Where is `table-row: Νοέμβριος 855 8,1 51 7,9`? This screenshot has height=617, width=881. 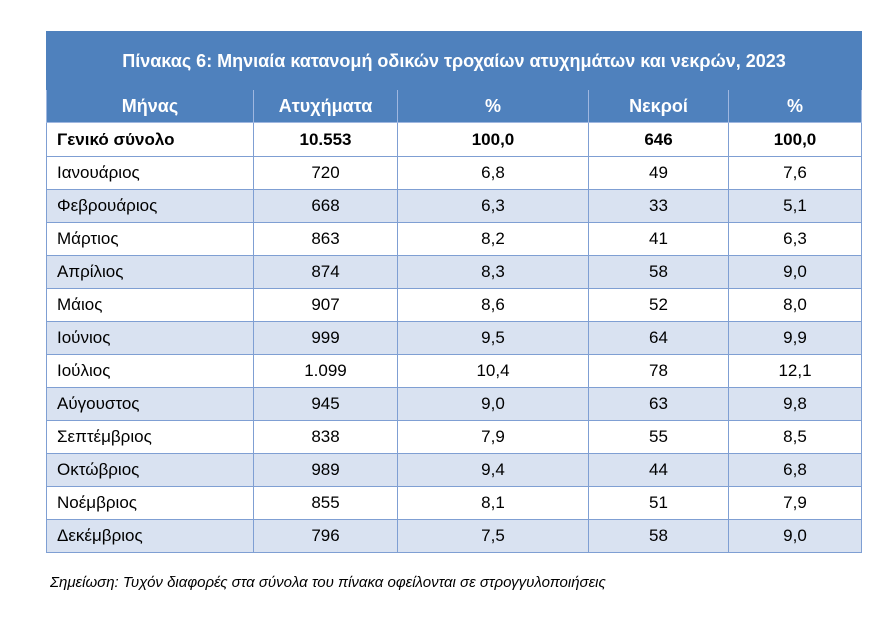 table-row: Νοέμβριος 855 8,1 51 7,9 is located at coordinates (454, 503).